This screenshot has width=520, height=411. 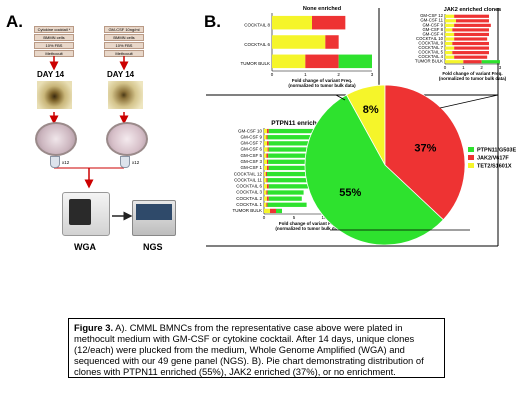 What do you see at coordinates (124, 37) in the screenshot?
I see `tube-right-label-2: BMMN cells` at bounding box center [124, 37].